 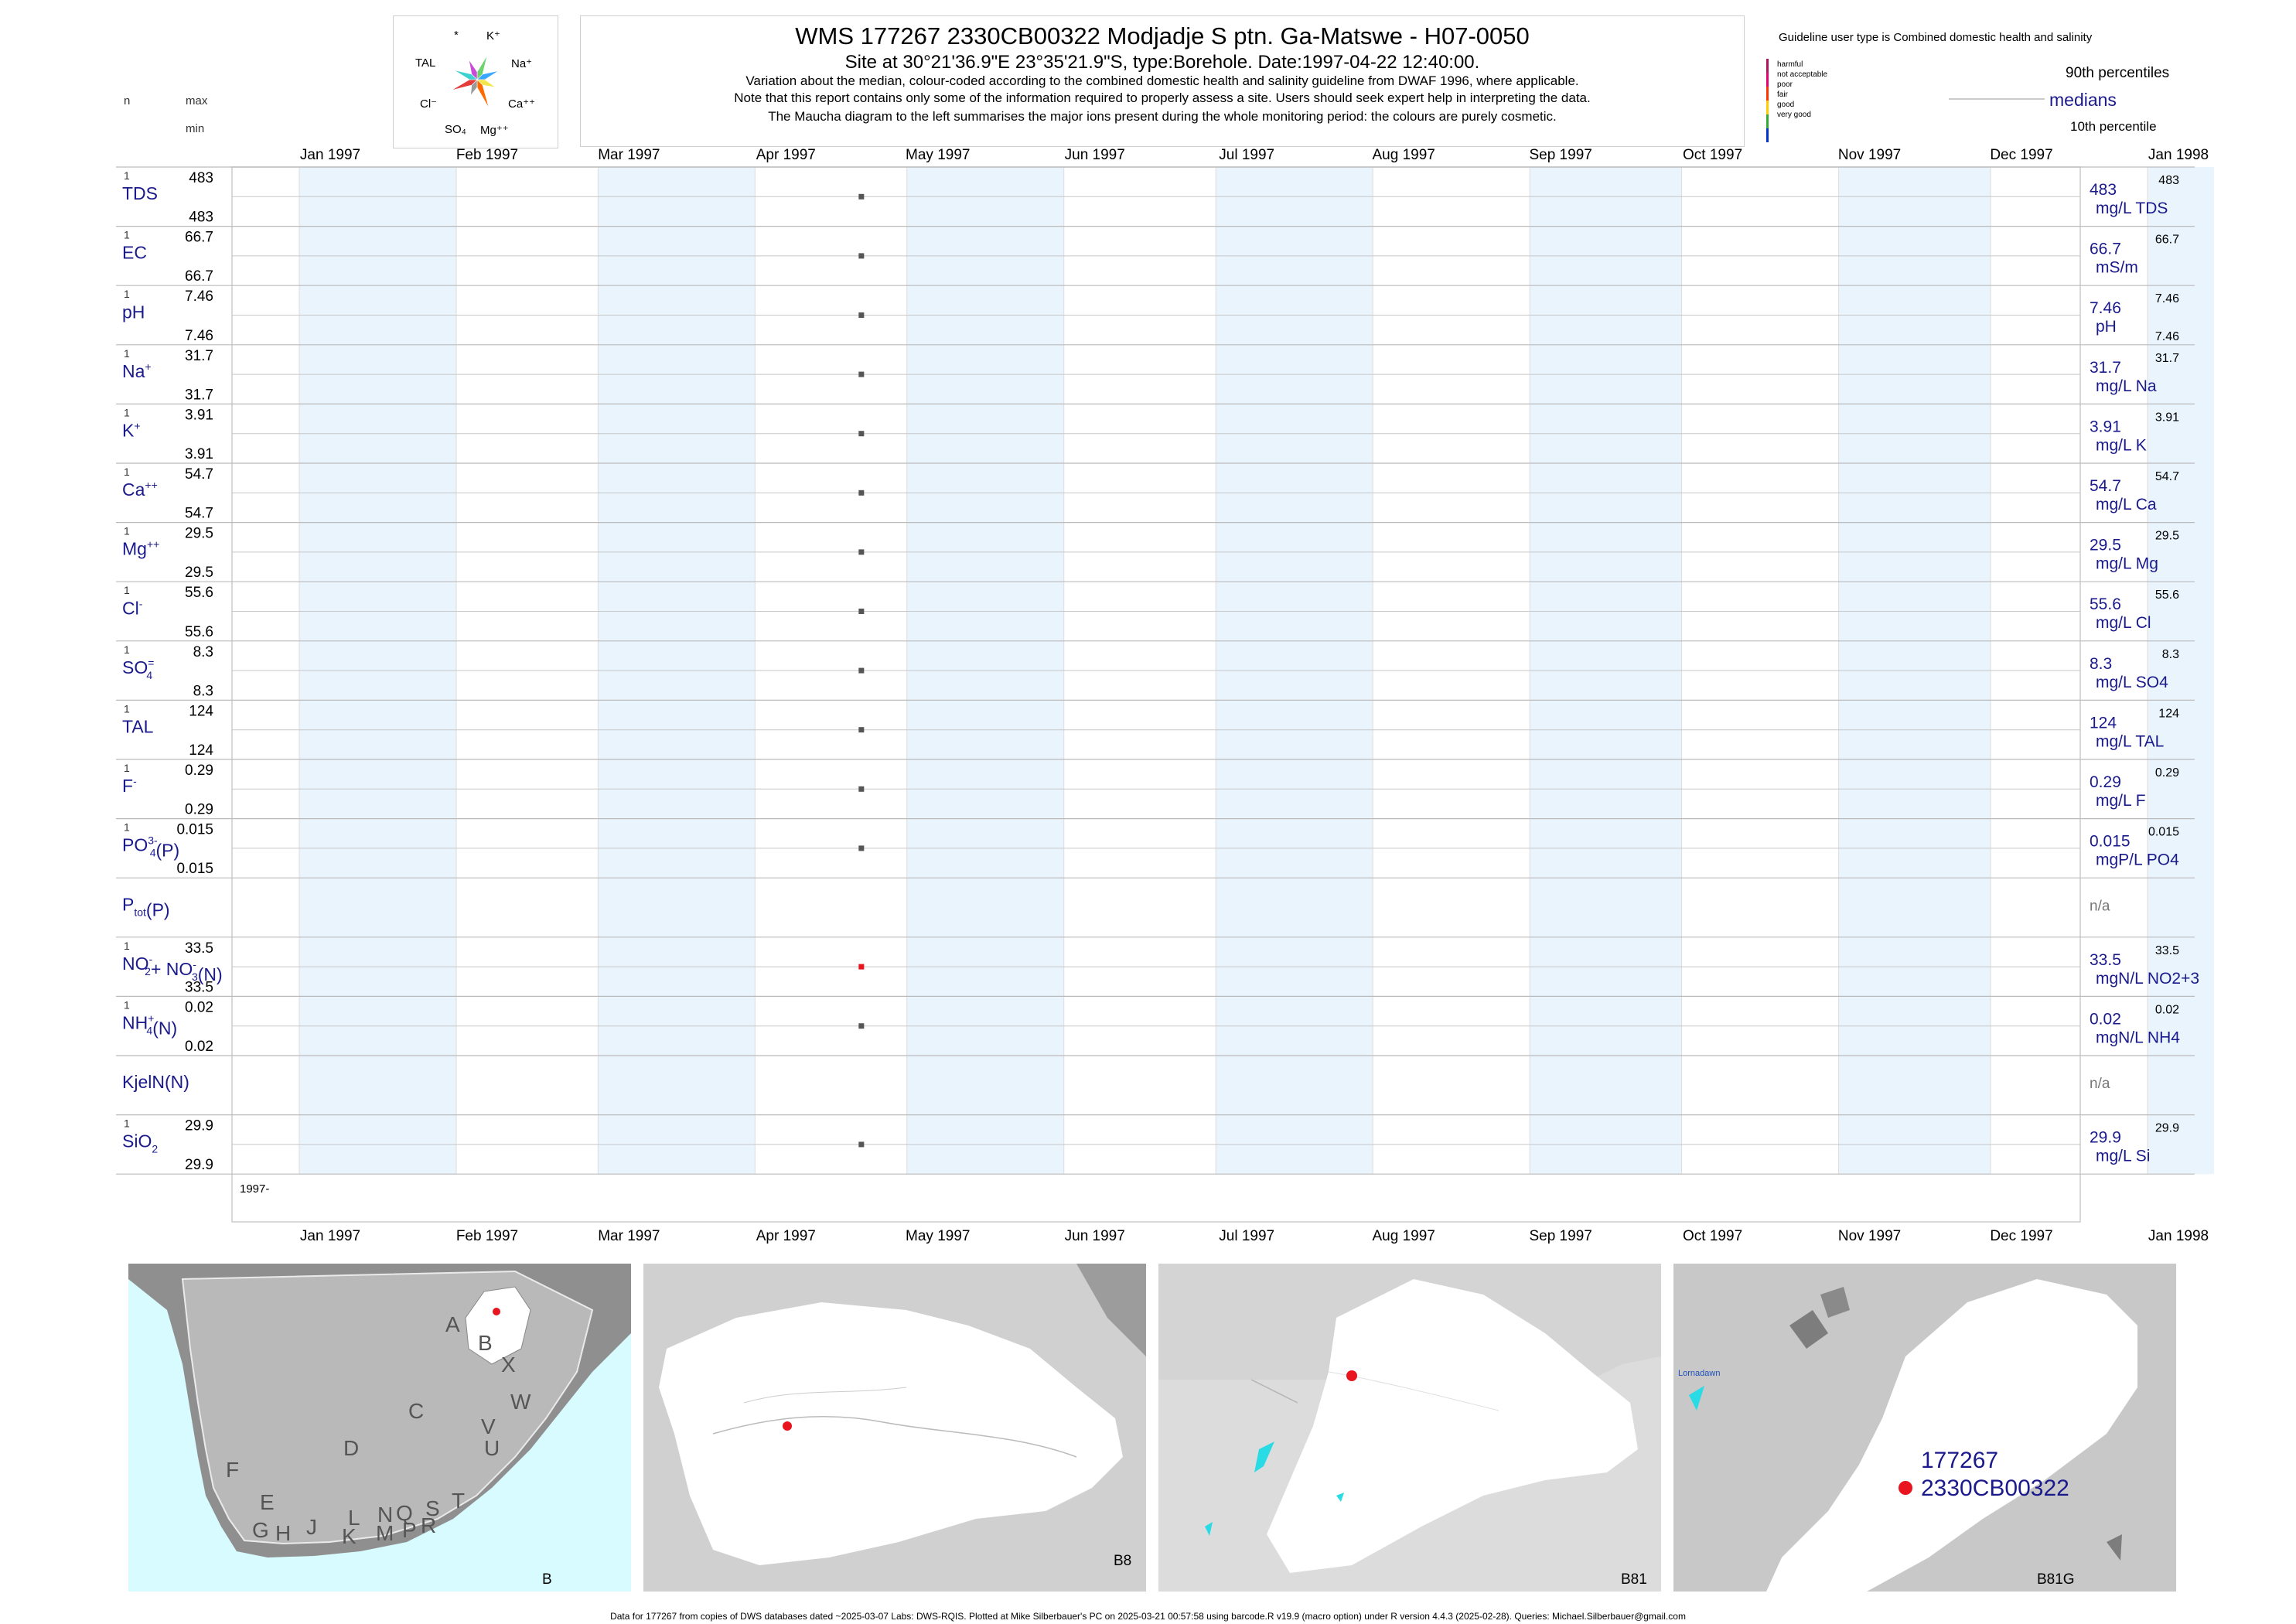 What do you see at coordinates (140, 193) in the screenshot?
I see `param-label-part: TDS` at bounding box center [140, 193].